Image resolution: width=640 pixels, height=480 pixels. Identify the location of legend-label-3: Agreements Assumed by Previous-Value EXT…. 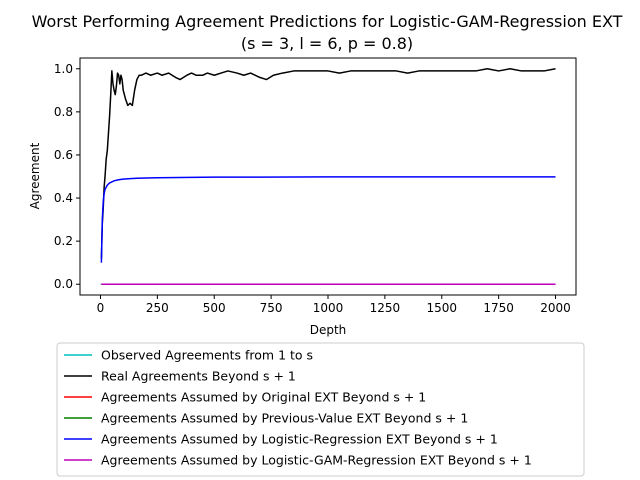
(284, 418).